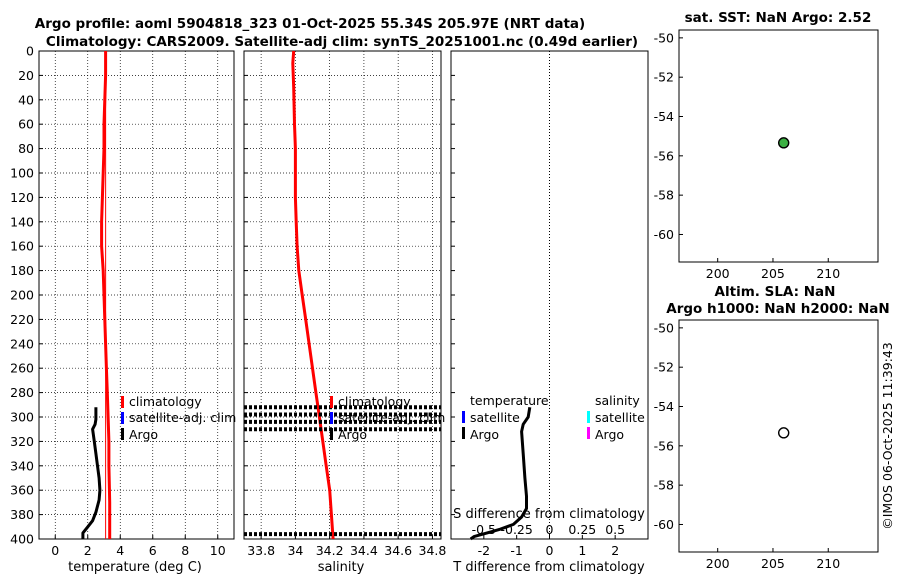  What do you see at coordinates (26, 99) in the screenshot?
I see `y-tick-label: 40` at bounding box center [26, 99].